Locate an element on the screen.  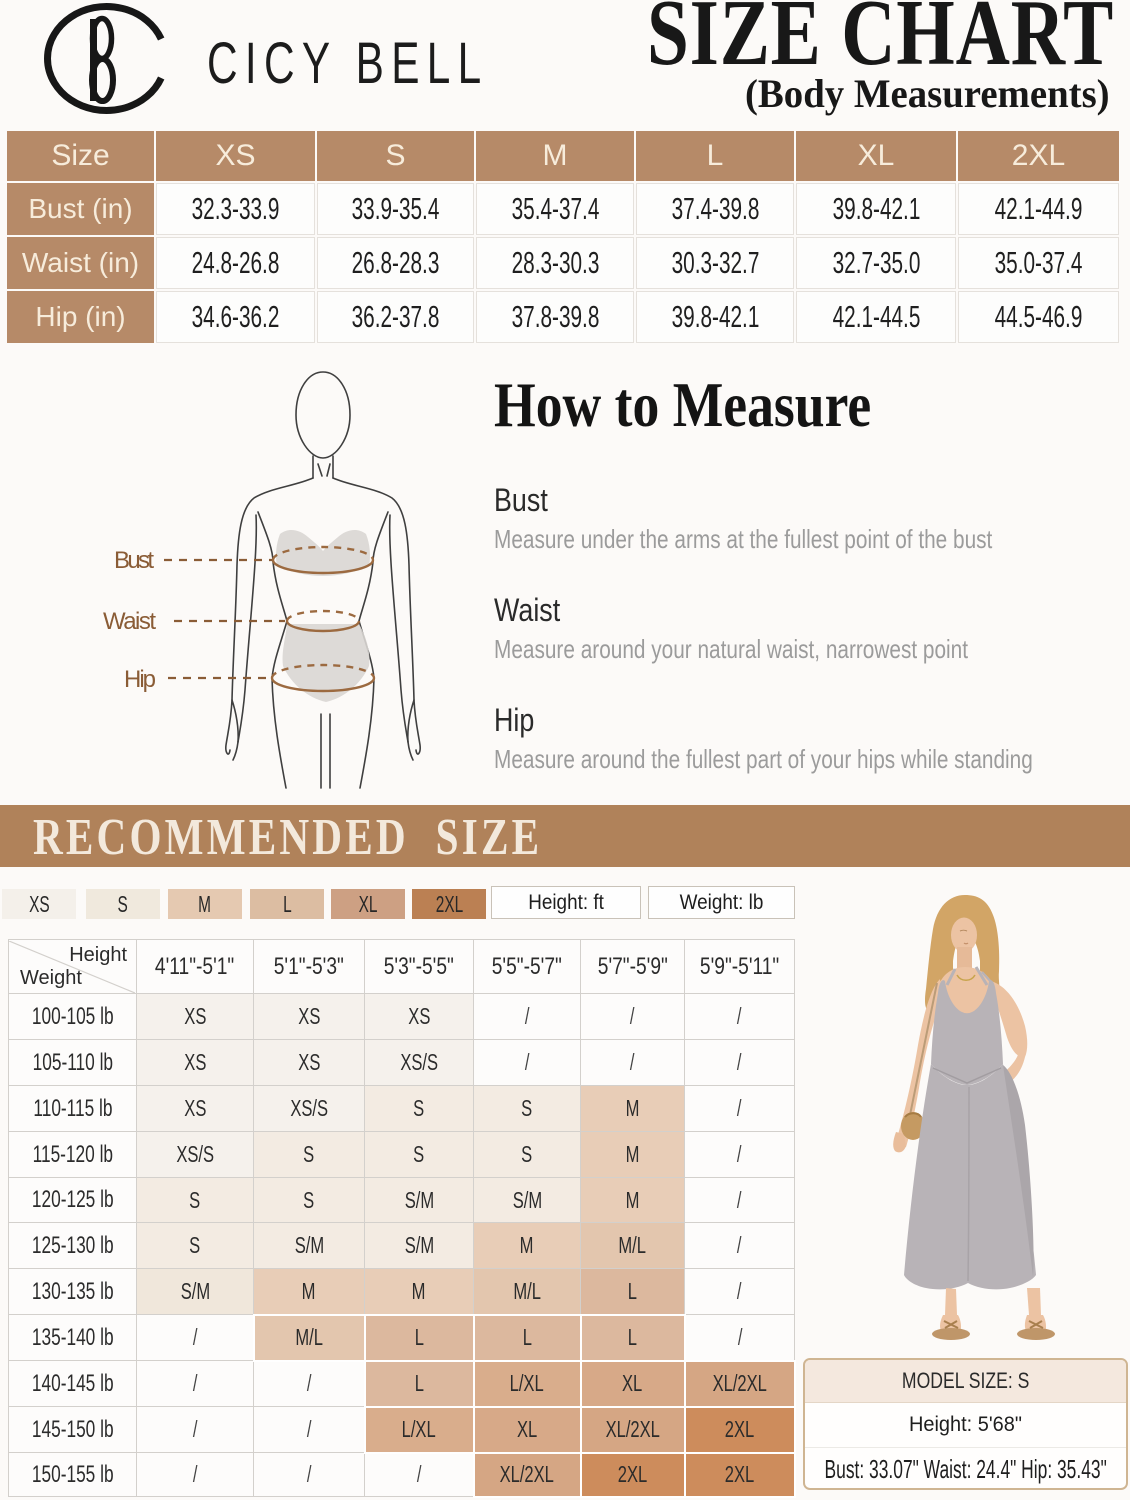
svg-text: Waist is located at coordinates (129, 621).